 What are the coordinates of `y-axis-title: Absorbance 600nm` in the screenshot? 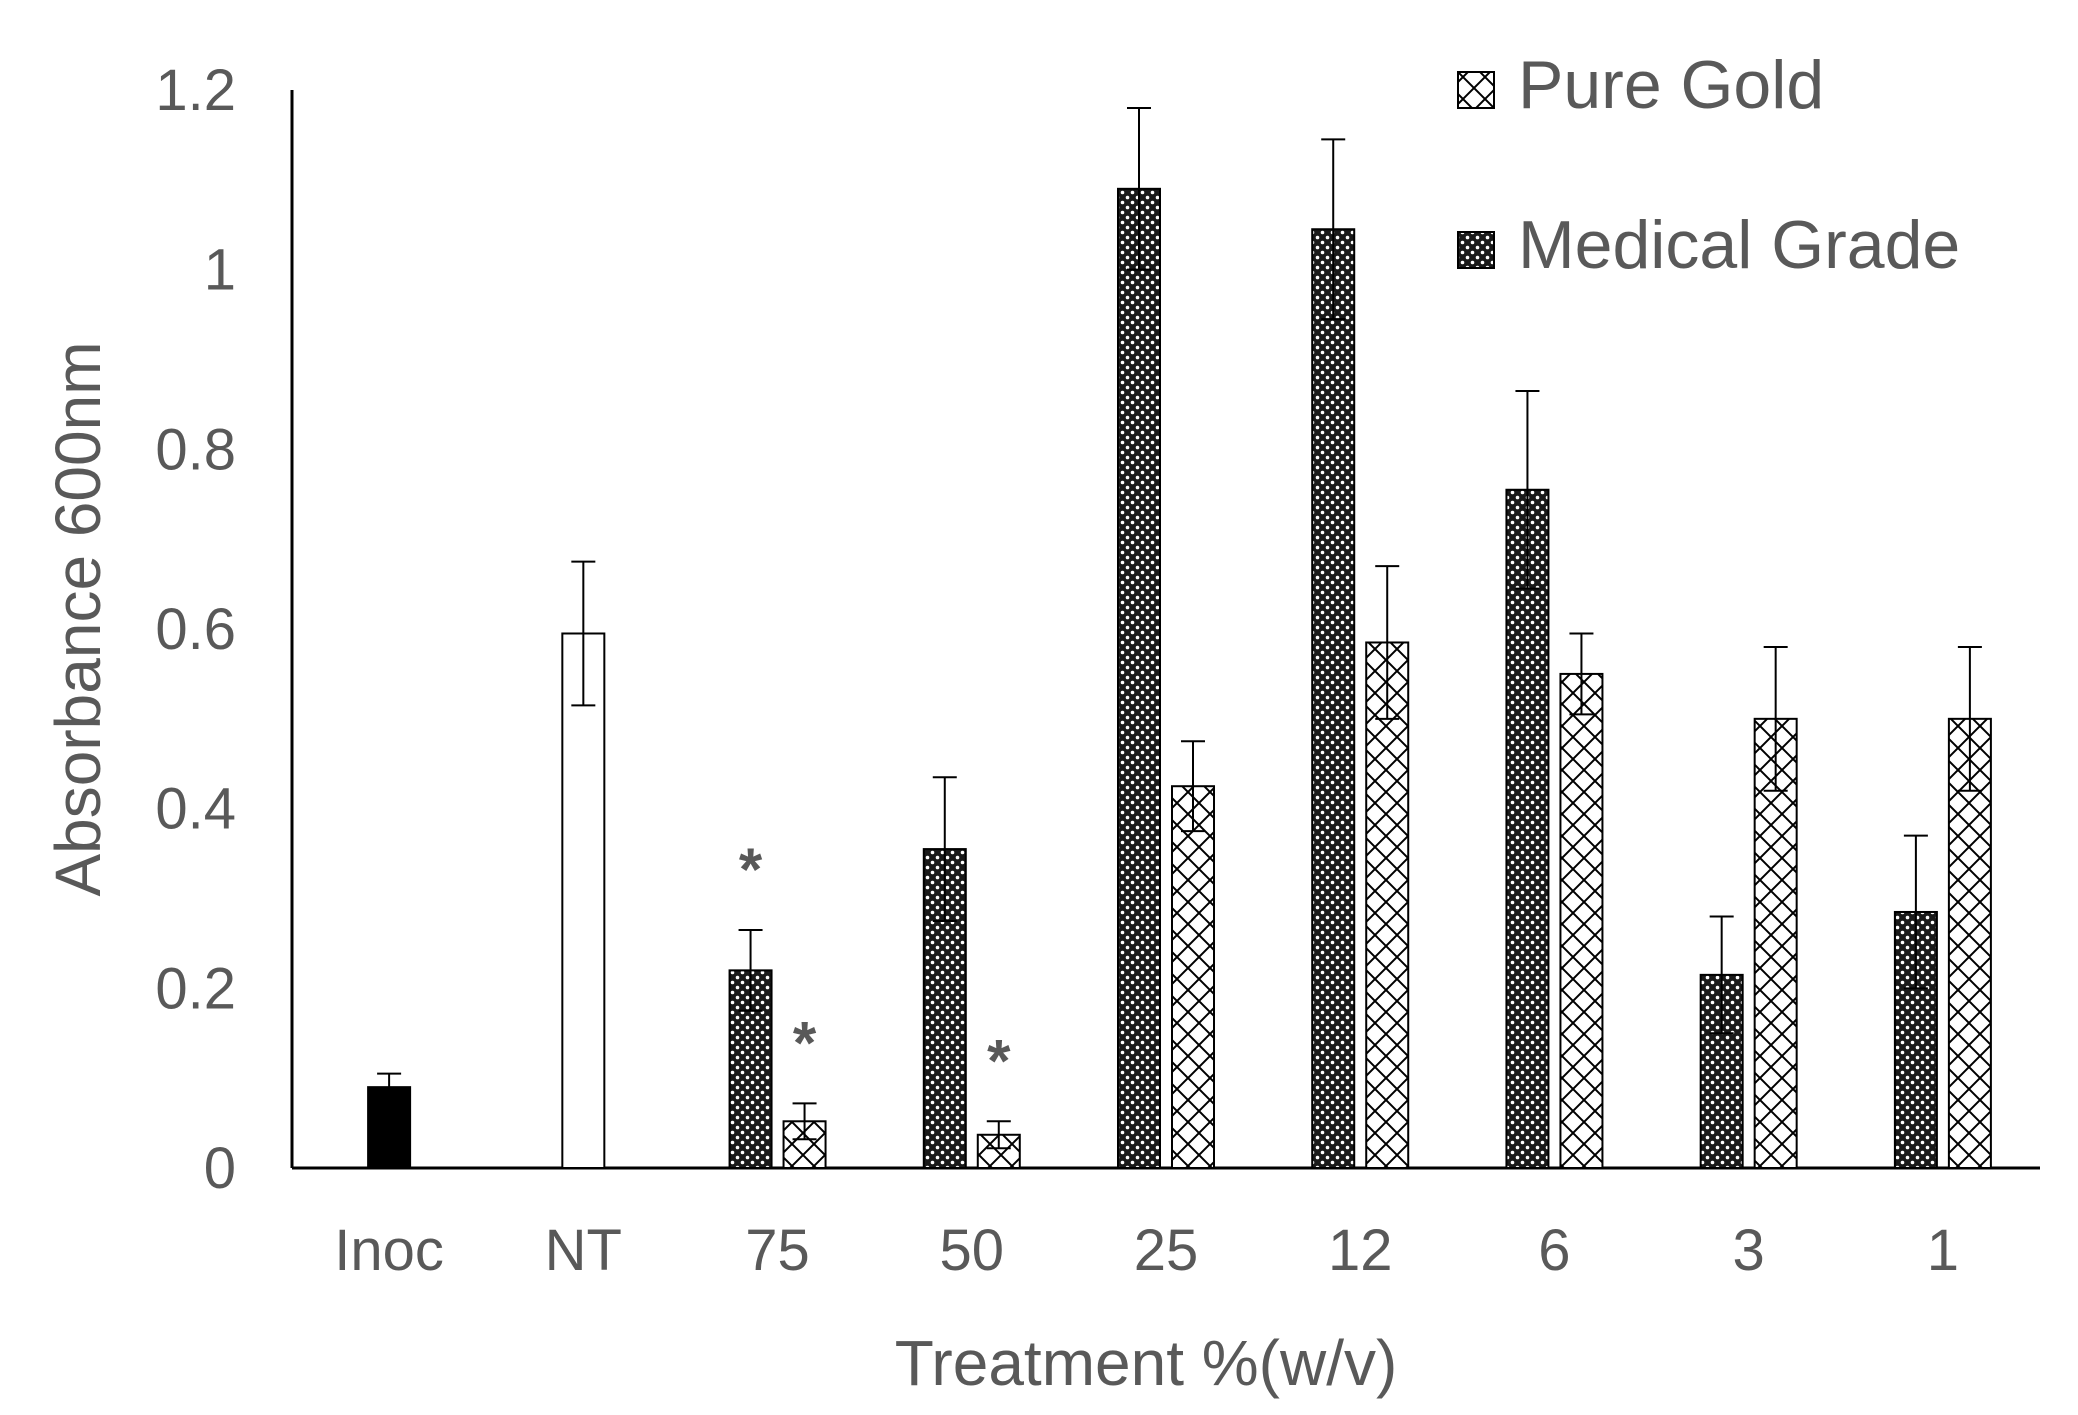 It's located at (78, 618).